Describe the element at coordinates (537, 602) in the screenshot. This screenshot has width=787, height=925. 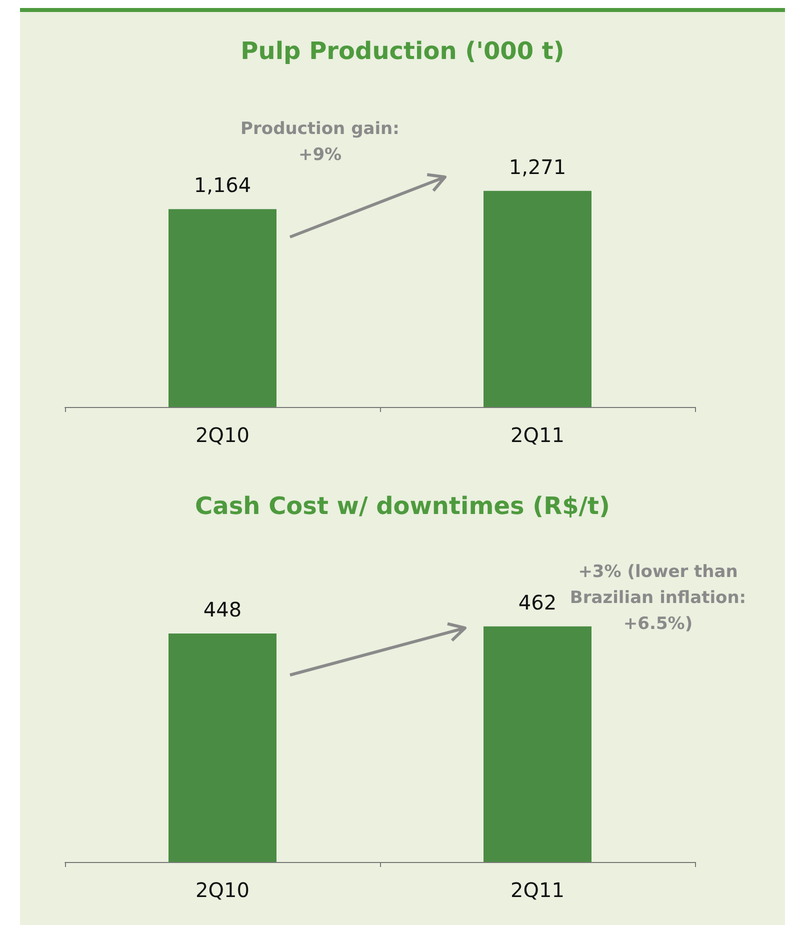
I see `data-label: 462` at that location.